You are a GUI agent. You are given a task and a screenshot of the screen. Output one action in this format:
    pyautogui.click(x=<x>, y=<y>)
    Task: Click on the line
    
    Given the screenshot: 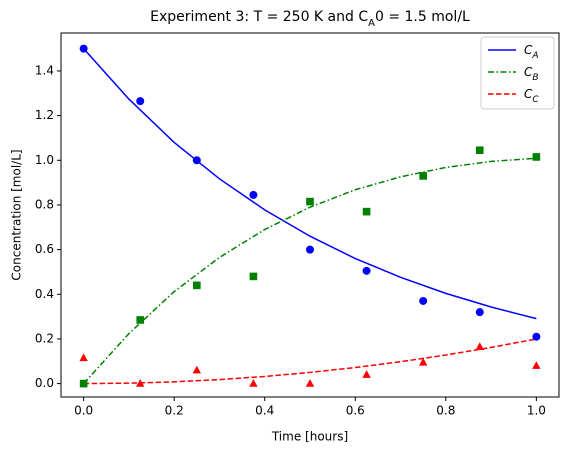 What is the action you would take?
    pyautogui.click(x=310, y=361)
    